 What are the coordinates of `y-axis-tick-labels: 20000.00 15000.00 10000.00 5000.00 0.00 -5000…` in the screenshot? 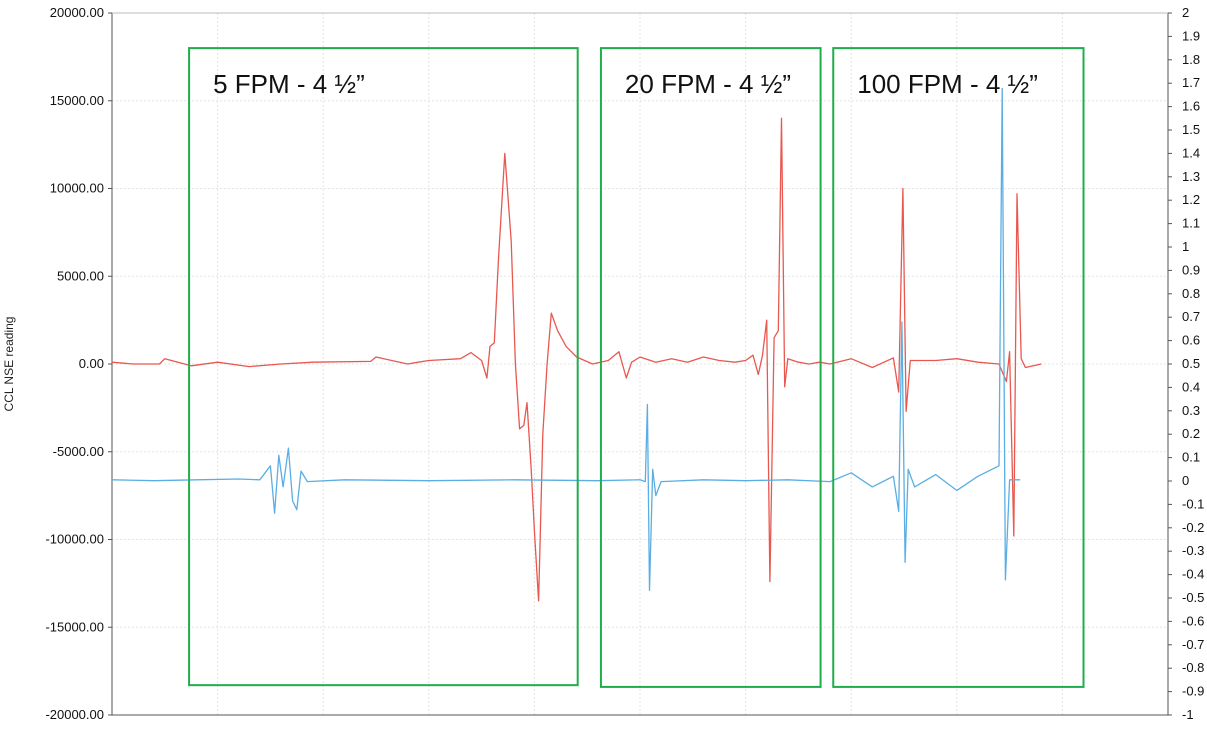 It's located at (74, 363).